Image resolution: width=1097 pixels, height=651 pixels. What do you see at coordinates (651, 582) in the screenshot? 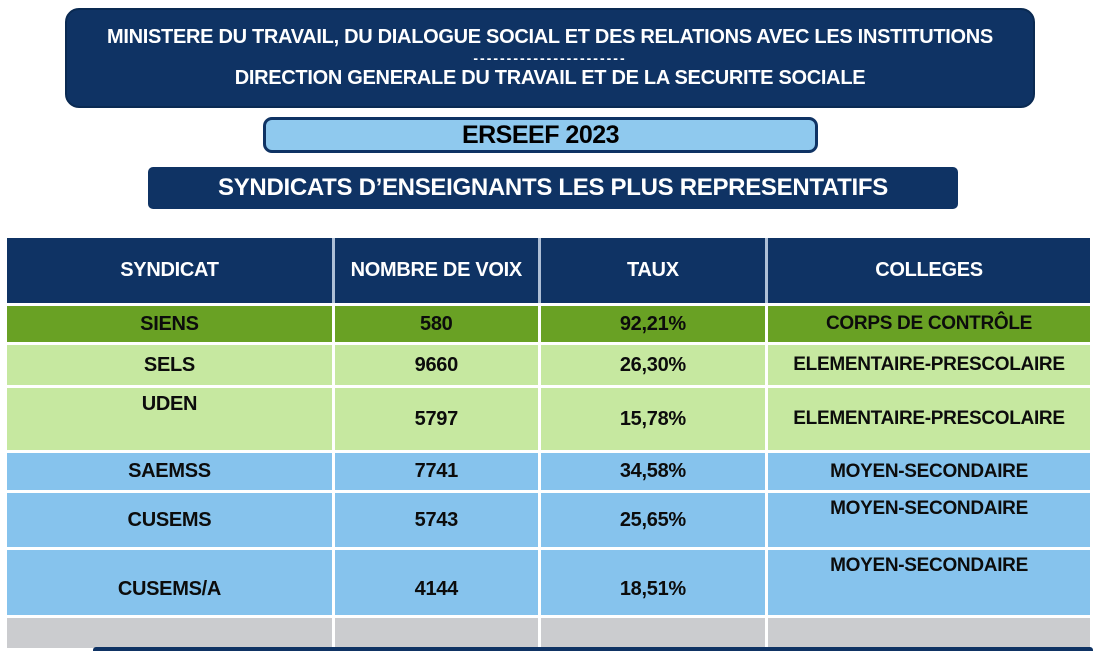
I see `cell-taux: 18,51%` at bounding box center [651, 582].